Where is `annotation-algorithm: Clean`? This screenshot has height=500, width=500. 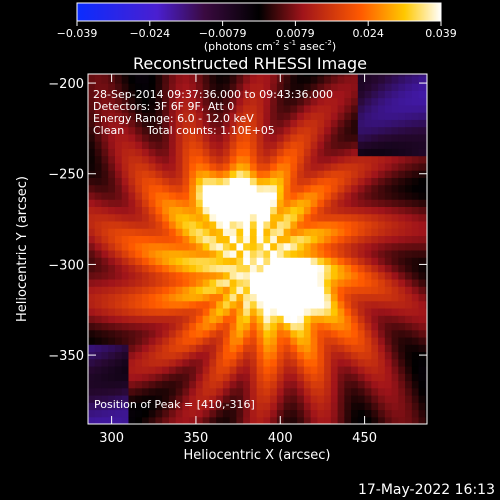
annotation-algorithm: Clean is located at coordinates (108, 130).